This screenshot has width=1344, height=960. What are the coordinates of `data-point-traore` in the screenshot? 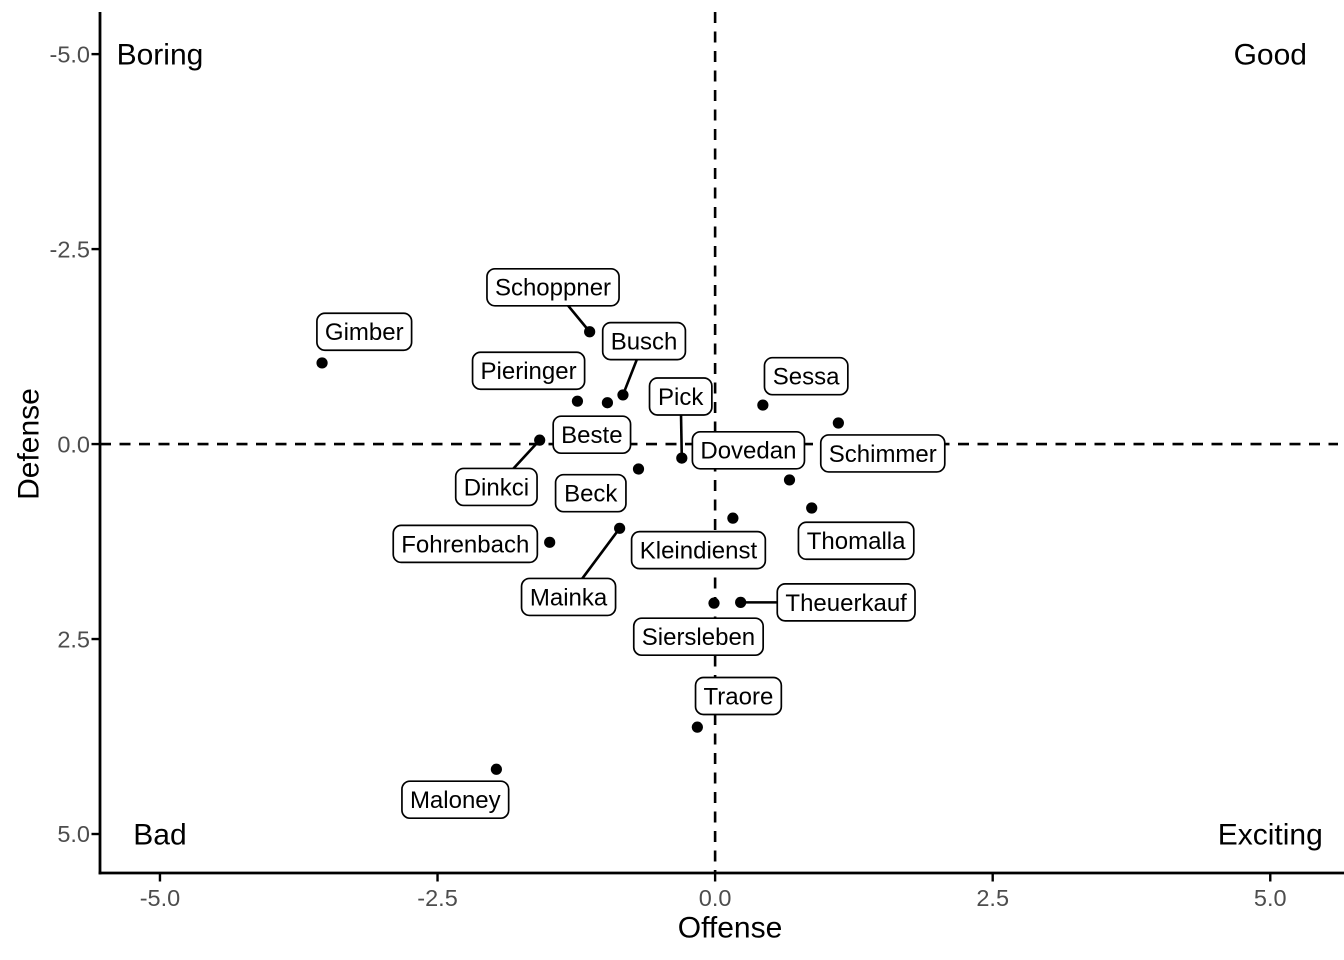 It's located at (697, 727).